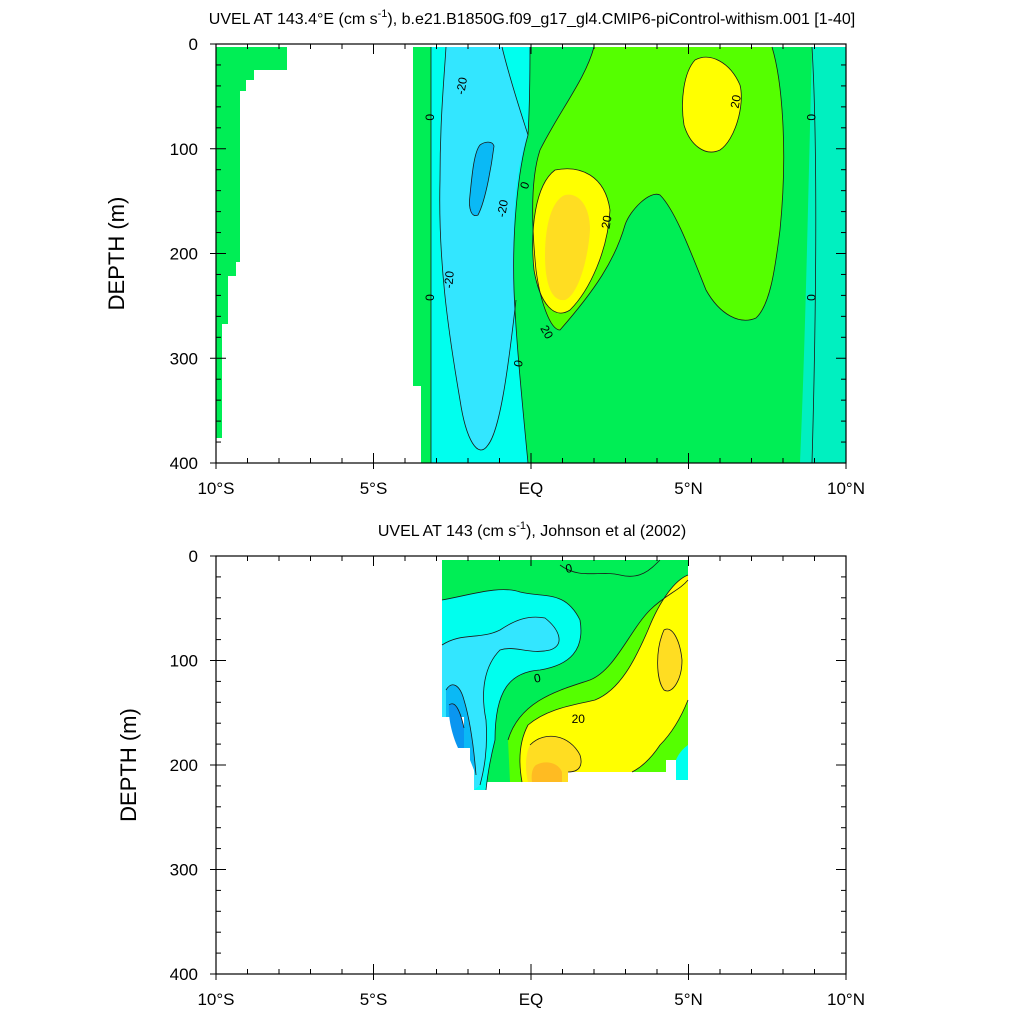  Describe the element at coordinates (116, 254) in the screenshot. I see `model-y-axis-label: DEPTH (m)` at that location.